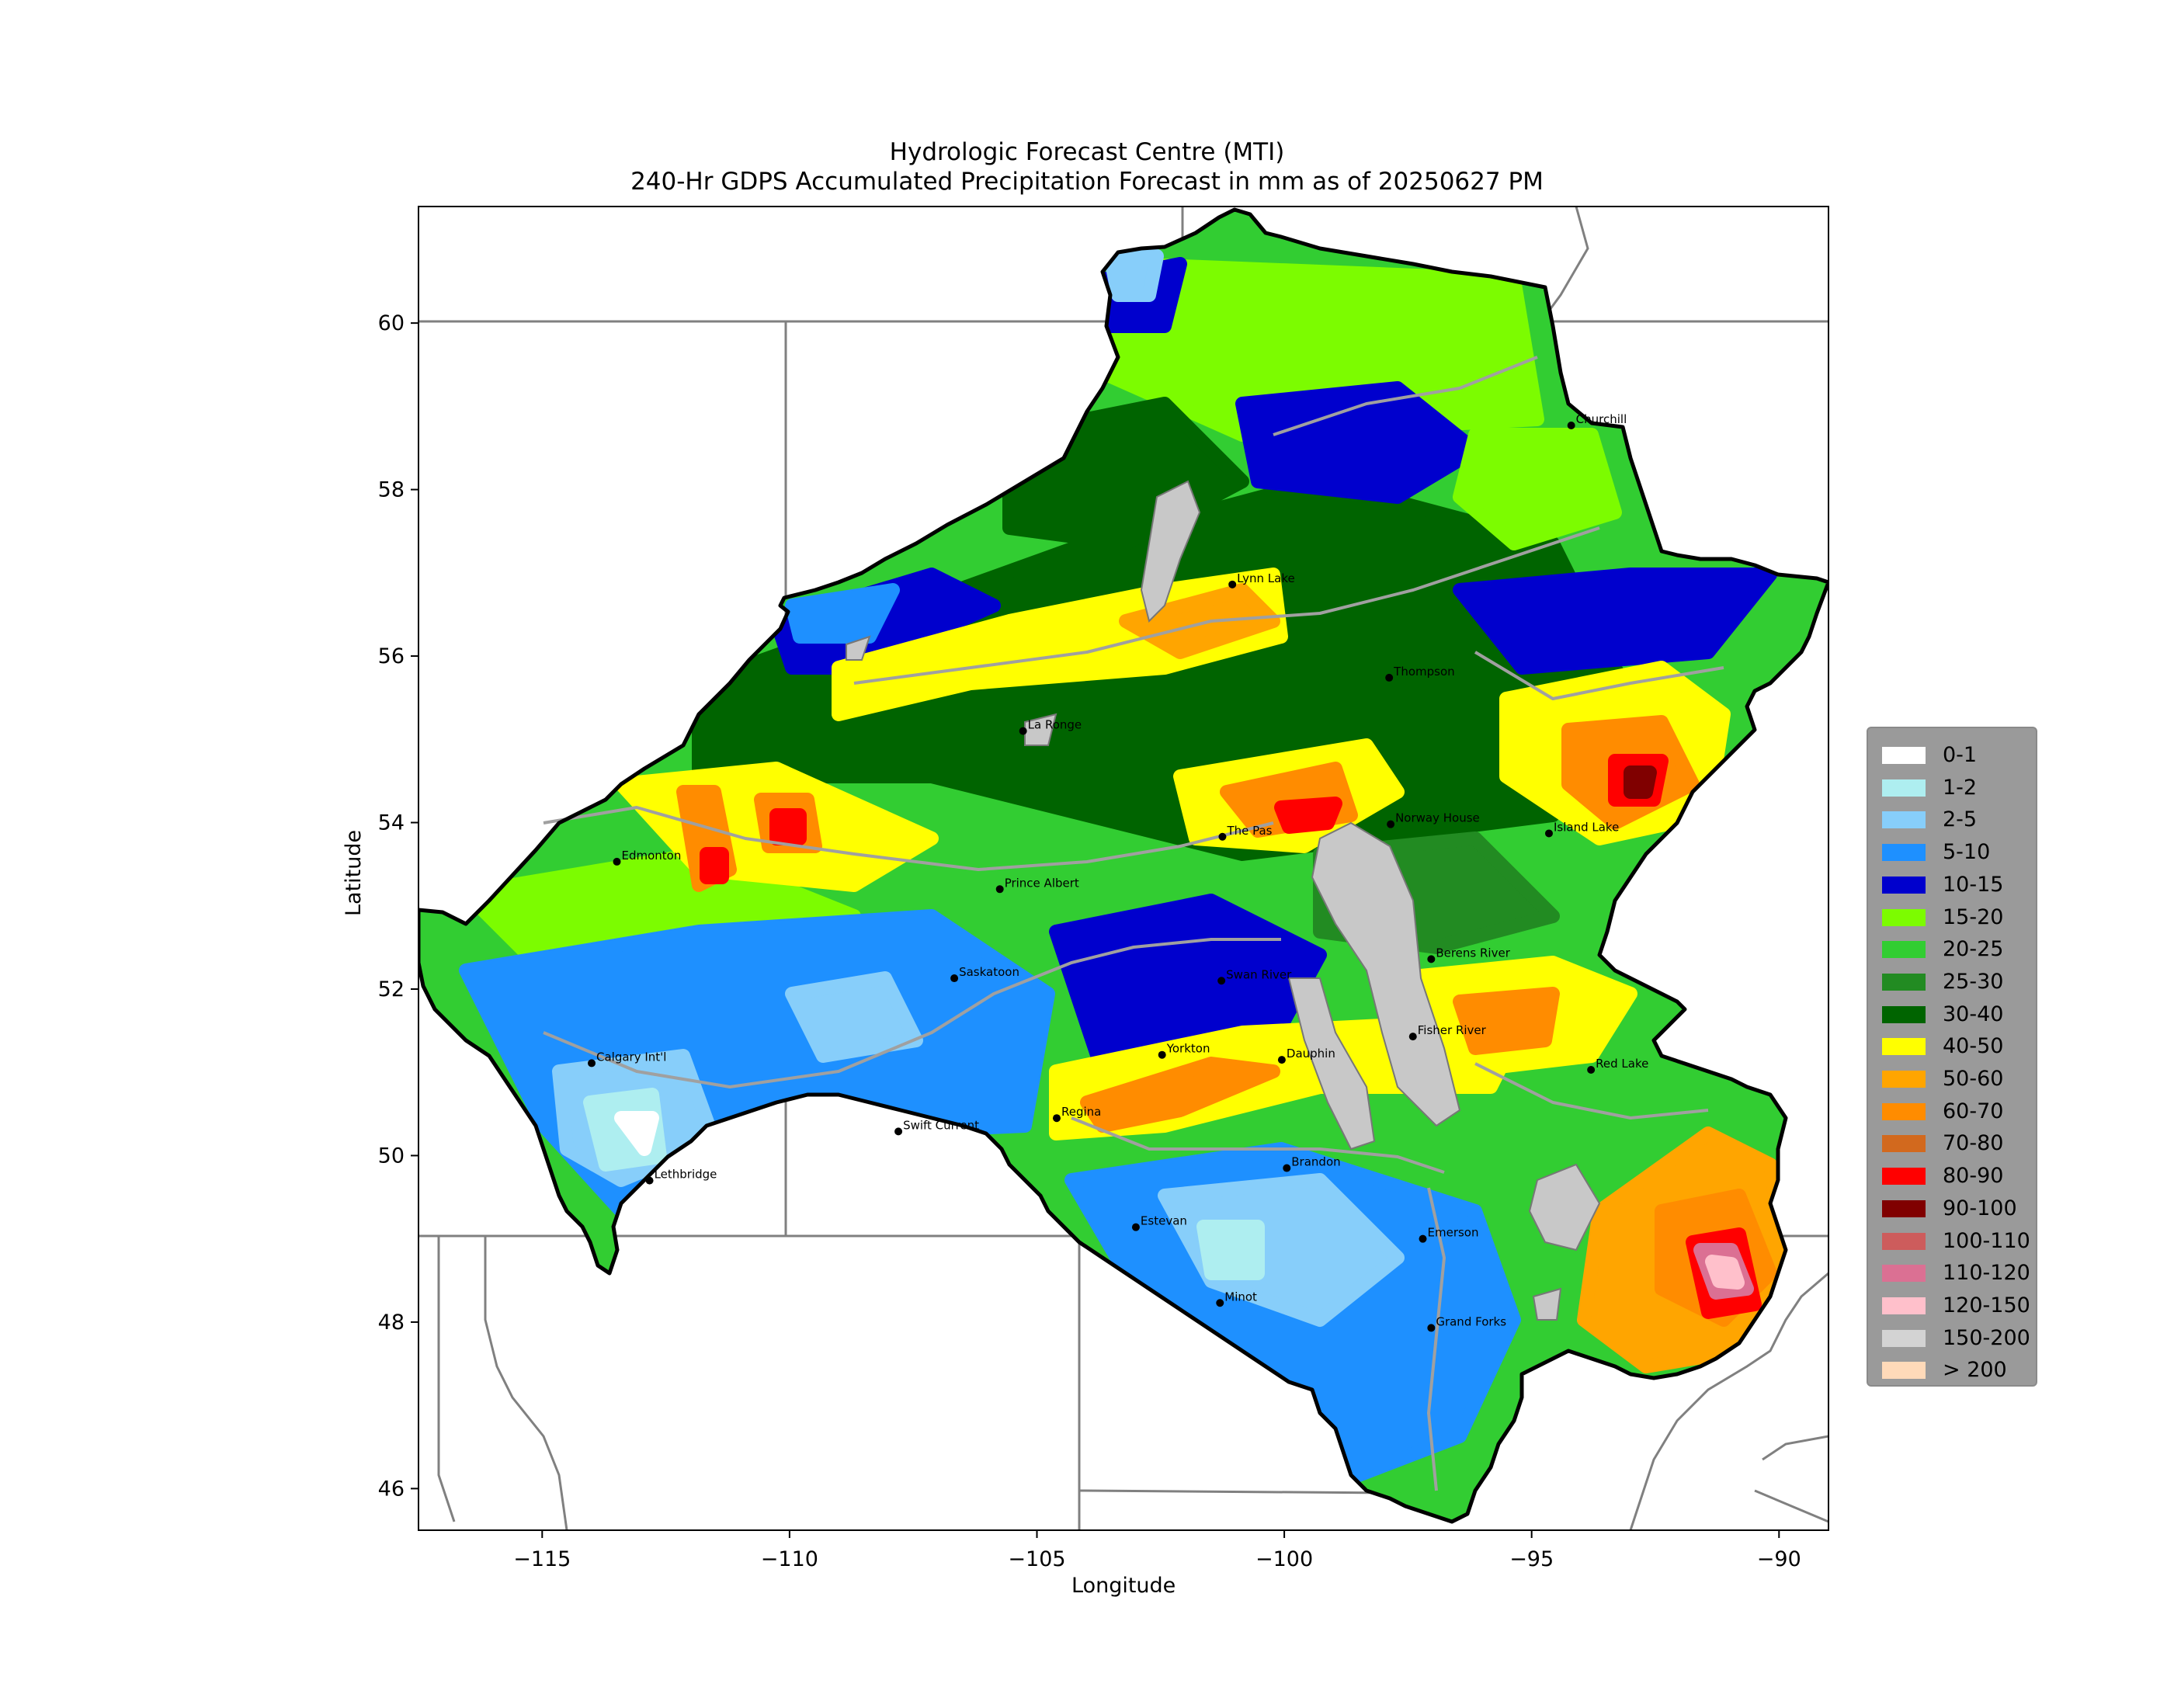 Image resolution: width=2174 pixels, height=1708 pixels. Describe the element at coordinates (1961, 755) in the screenshot. I see `legend-label: 0-1` at that location.